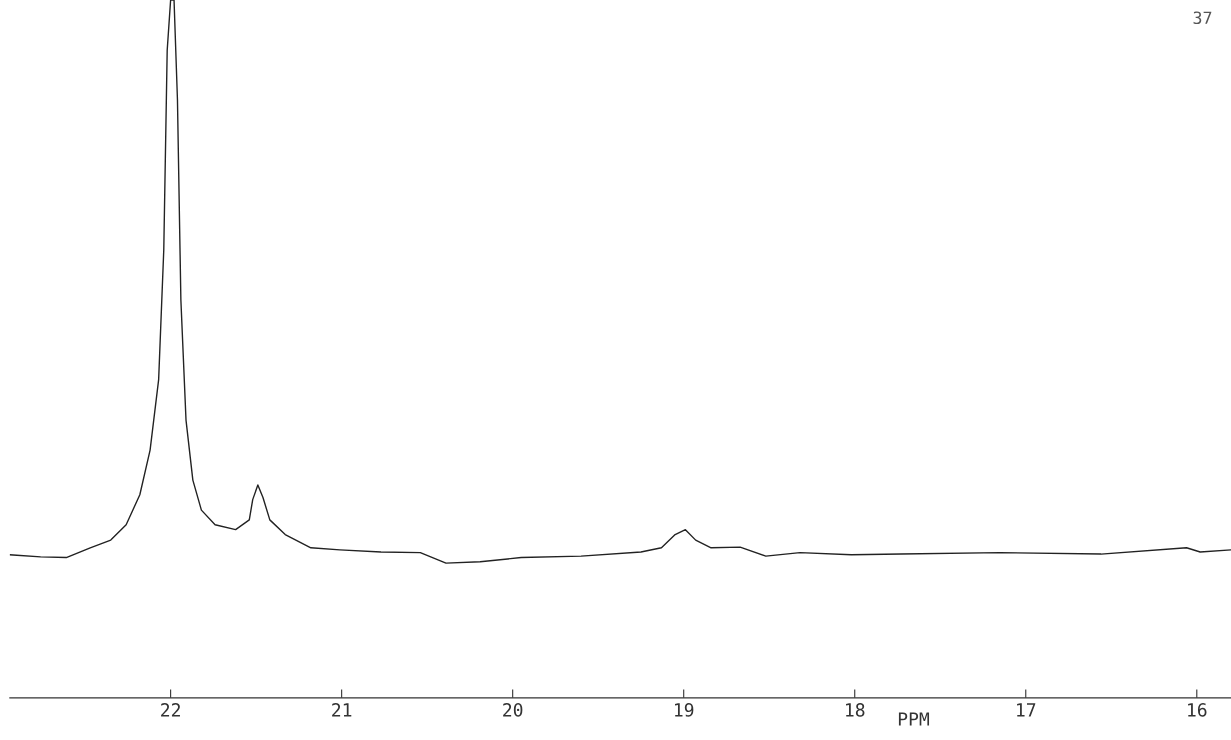 The image size is (1231, 740). Describe the element at coordinates (513, 710) in the screenshot. I see `x-tick-label: 20` at that location.